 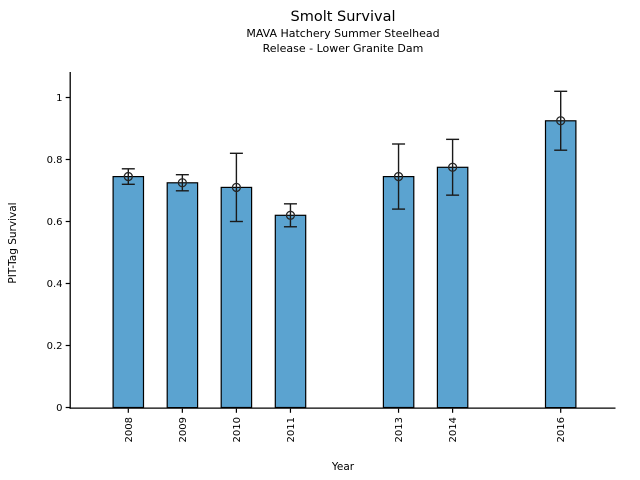 What do you see at coordinates (453, 429) in the screenshot?
I see `x-tick-label: 2014` at bounding box center [453, 429].